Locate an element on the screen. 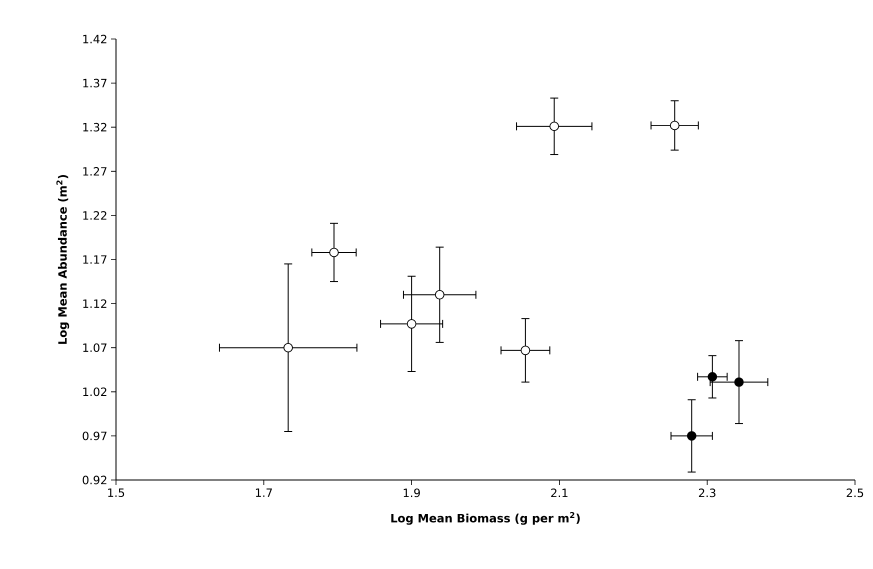  y-tick-label: 1.02 is located at coordinates (94, 391).